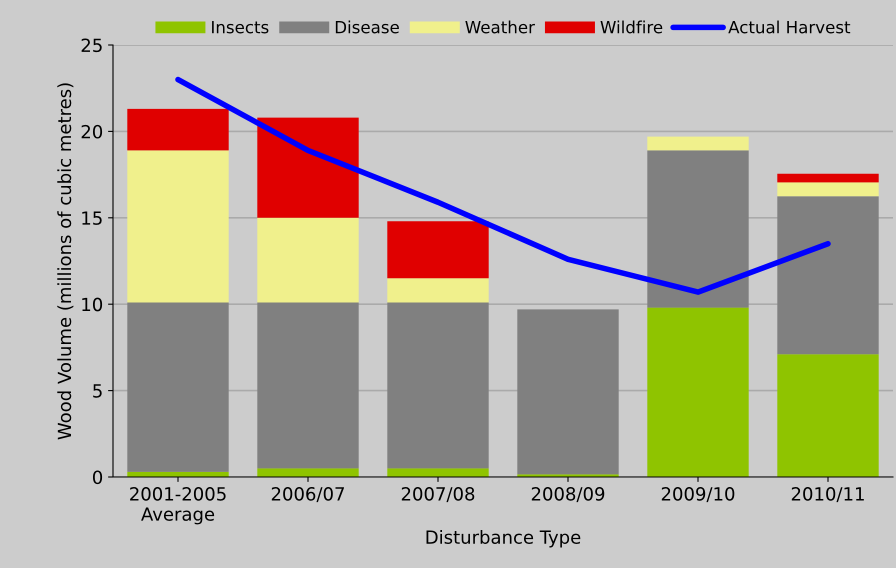 The image size is (896, 568). I want to click on legend-label: Insects, so click(240, 27).